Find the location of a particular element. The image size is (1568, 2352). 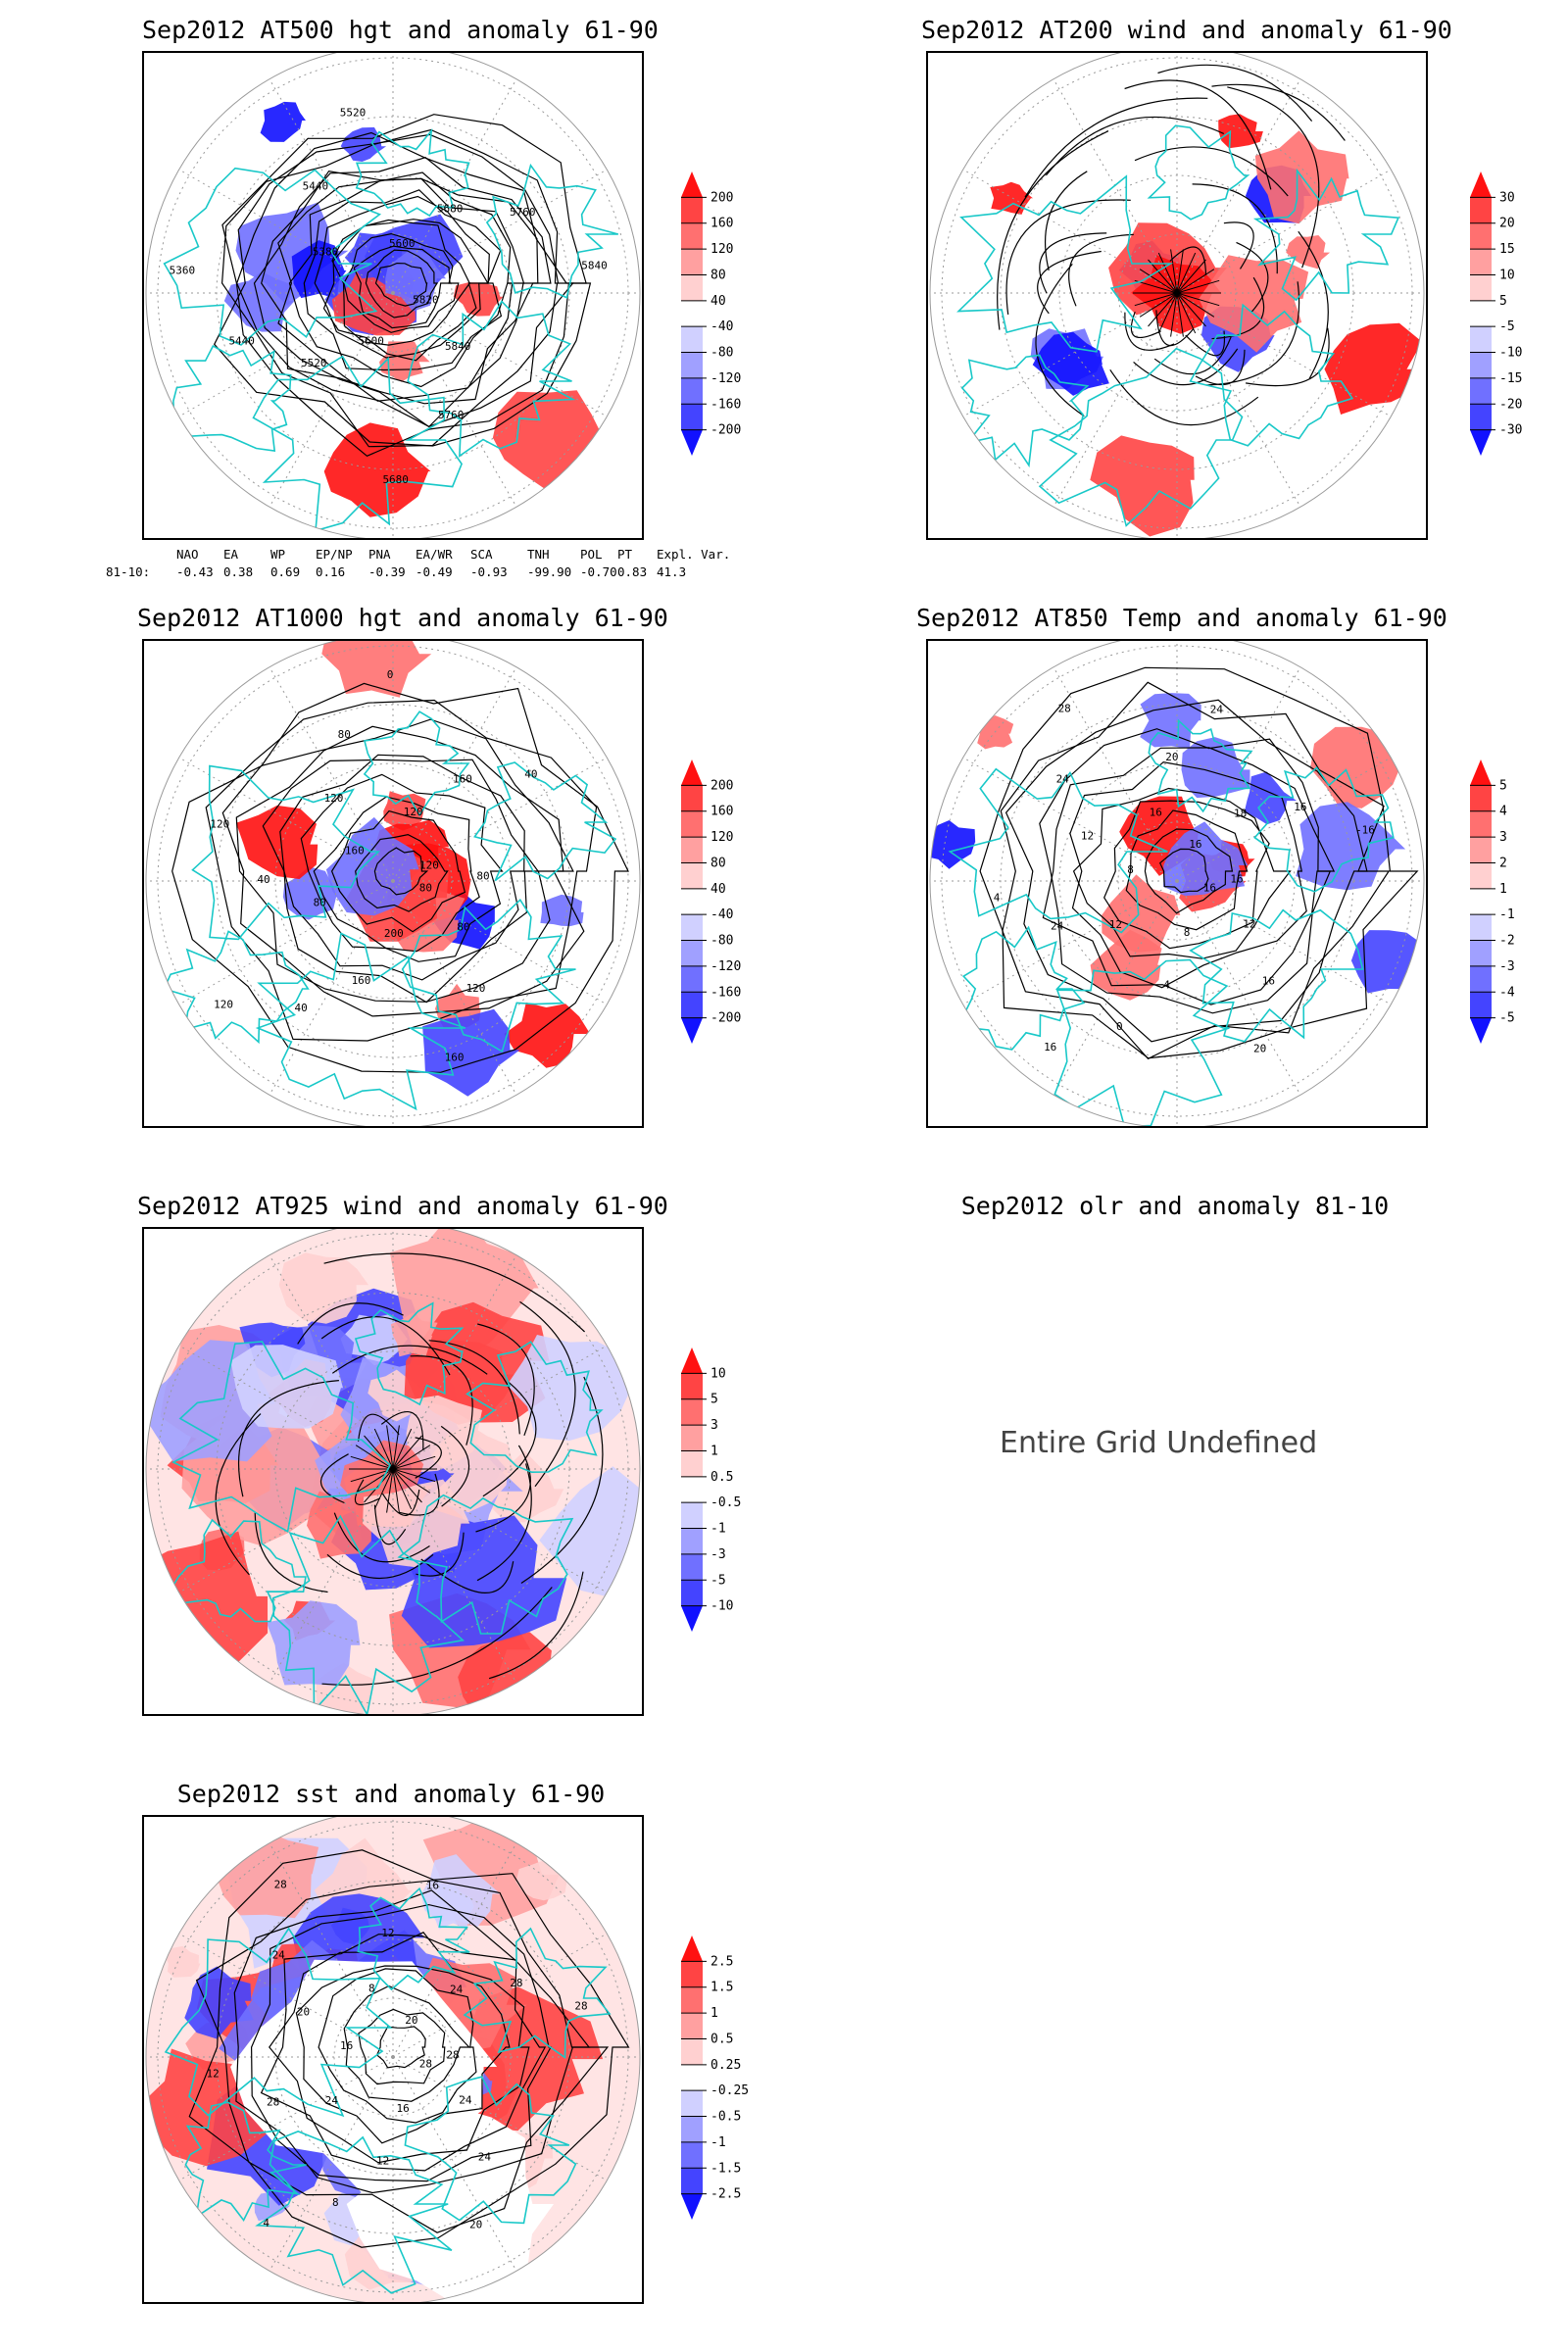

color-legend: 5 4 3 2 1 -1 -2 -3 -4 -5 is located at coordinates (1519, 902).